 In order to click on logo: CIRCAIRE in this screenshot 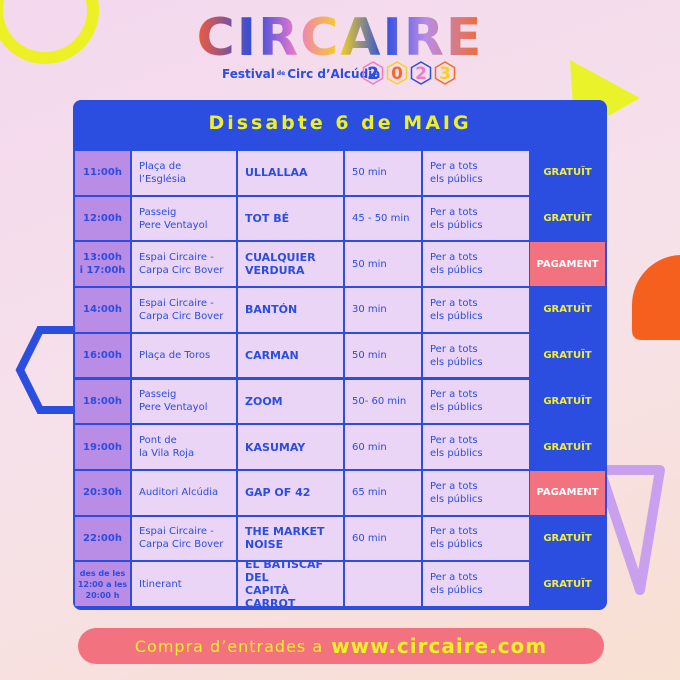, I will do `click(340, 38)`.